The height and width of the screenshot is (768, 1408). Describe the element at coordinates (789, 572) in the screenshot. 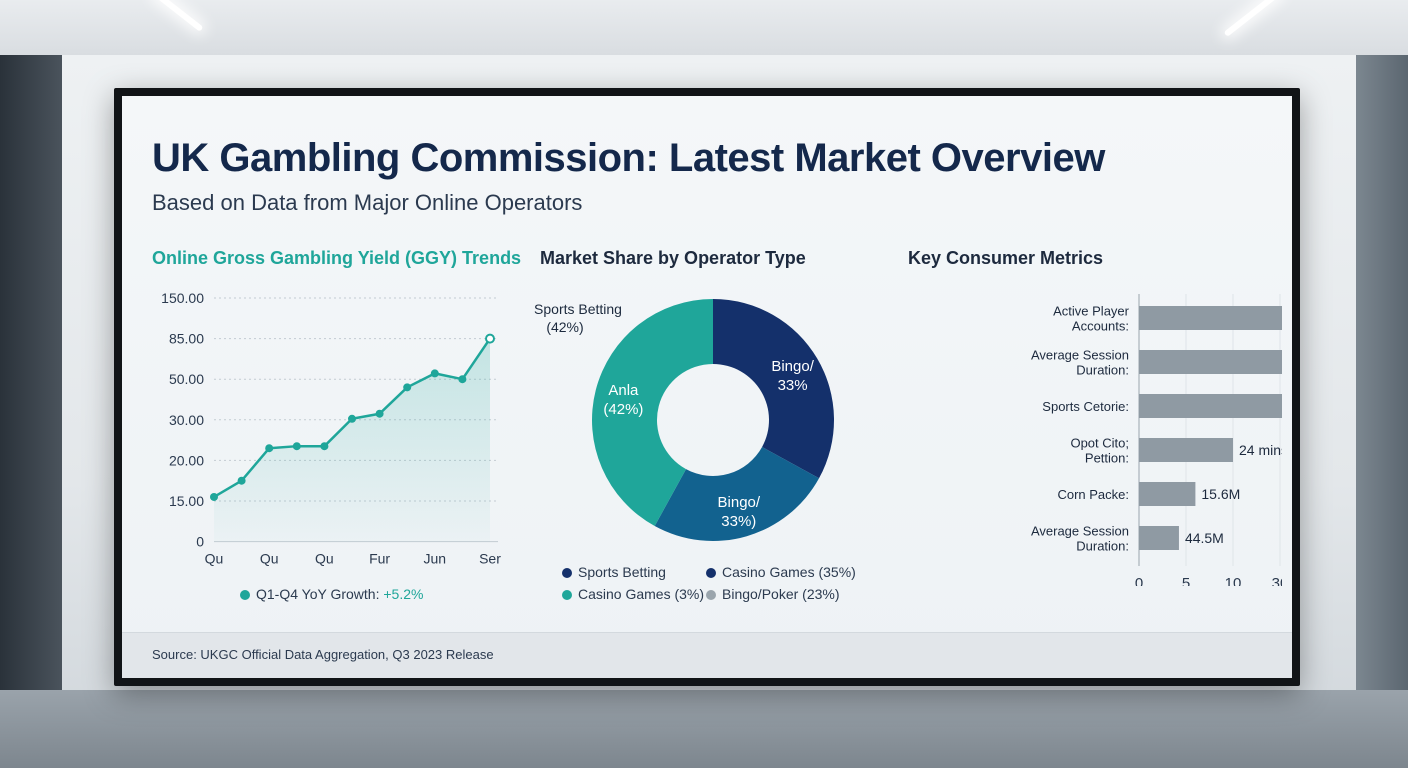

I see `legend-label: Casino Games (35%)` at that location.